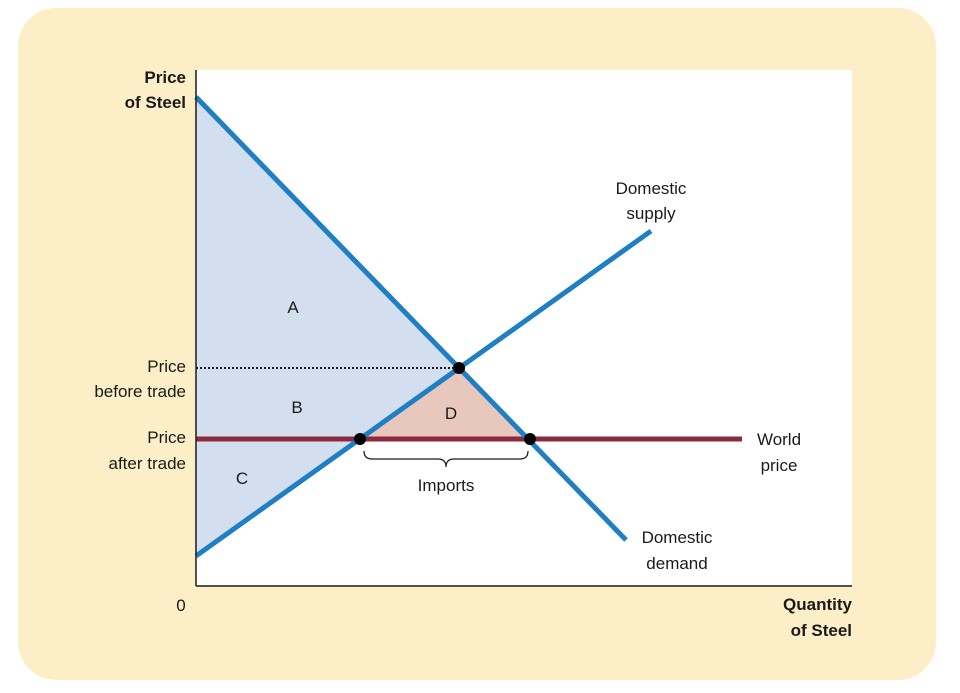 The height and width of the screenshot is (693, 960). I want to click on area-c-label: C, so click(242, 478).